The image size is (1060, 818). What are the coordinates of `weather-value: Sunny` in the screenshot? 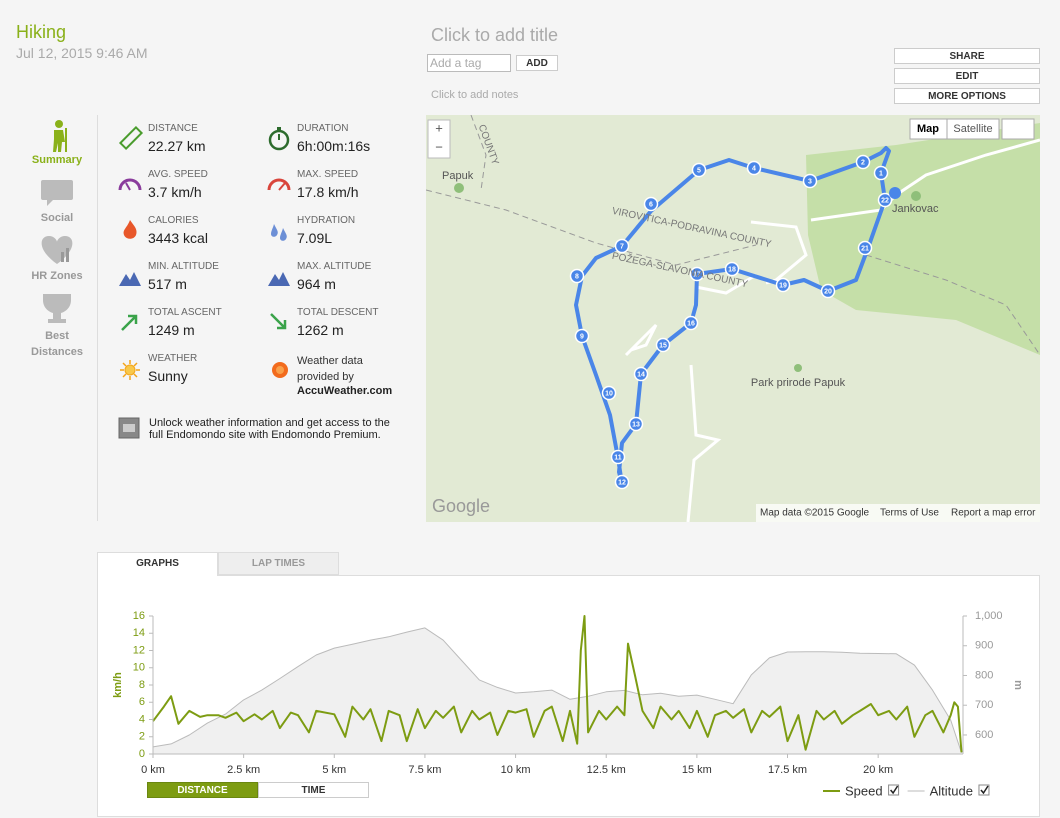 It's located at (168, 376).